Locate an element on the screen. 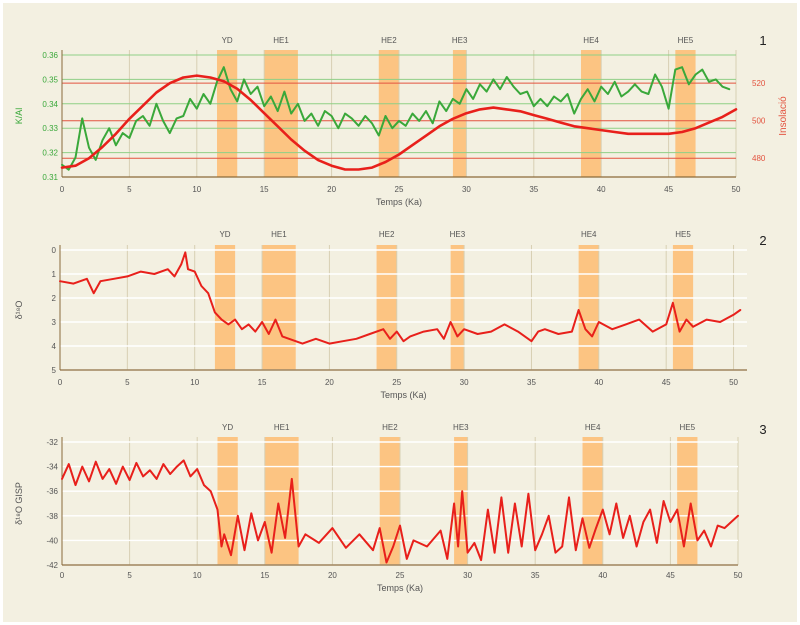 This screenshot has height=625, width=800. panel-number: 3 is located at coordinates (762, 429).